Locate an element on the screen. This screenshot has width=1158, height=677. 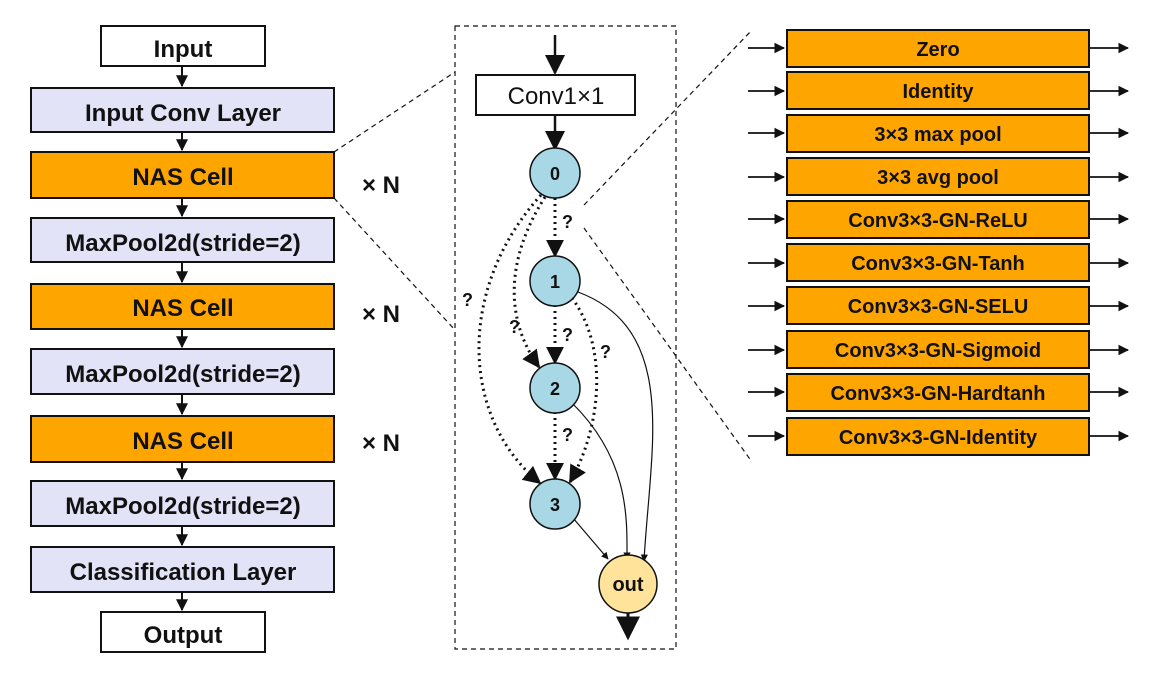
op-zero-label: Zero is located at coordinates (937, 50).